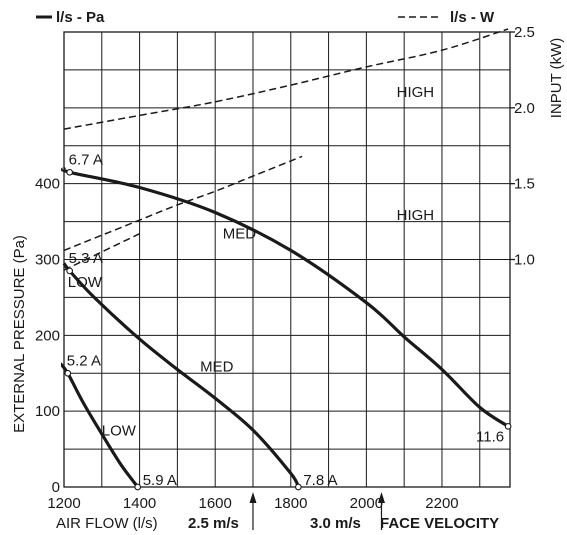 The height and width of the screenshot is (535, 567). I want to click on y2-tick-label: 2.5, so click(524, 32).